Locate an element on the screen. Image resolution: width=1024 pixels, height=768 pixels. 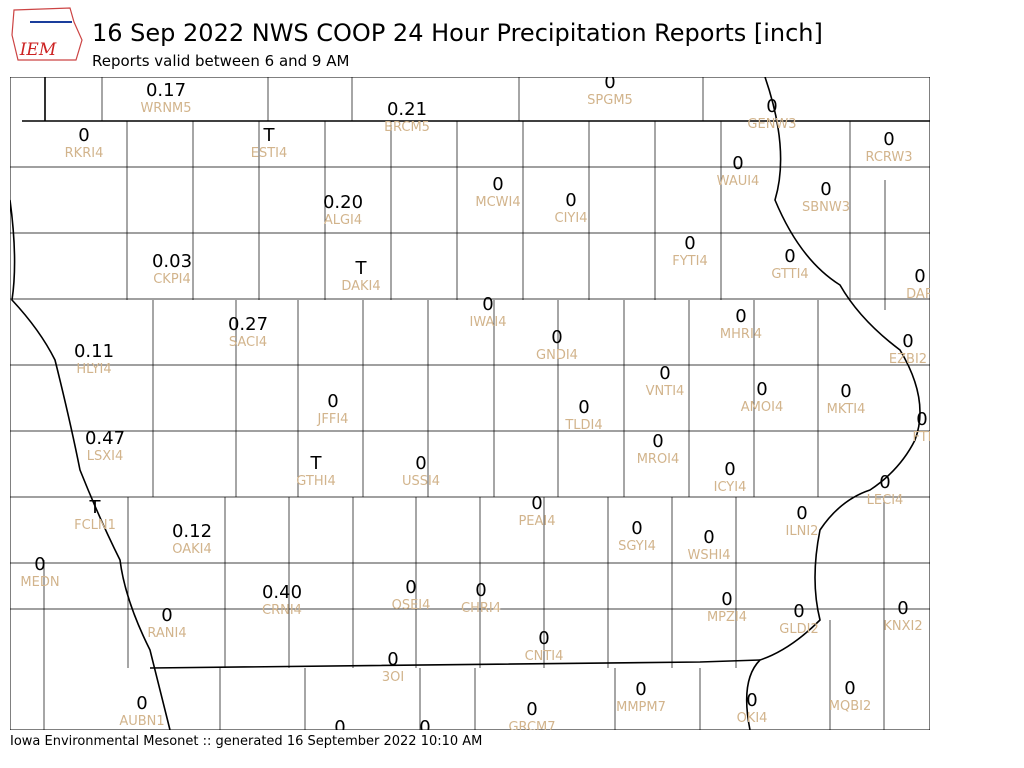
missouri-river is located at coordinates (90, 403).